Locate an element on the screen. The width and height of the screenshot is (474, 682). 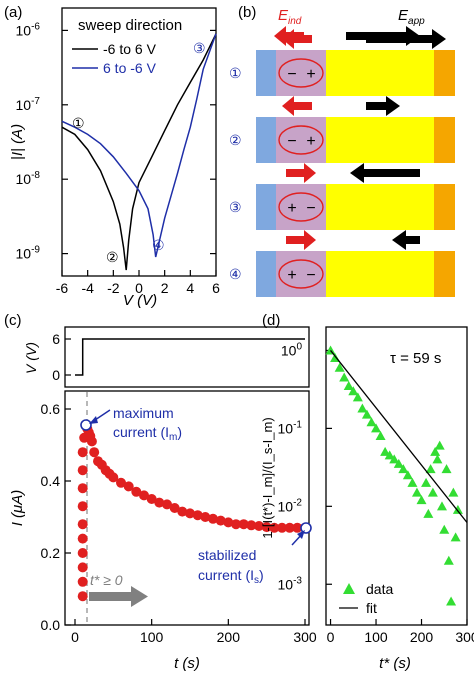
b-app-arrow-head is located at coordinates (399, 240).